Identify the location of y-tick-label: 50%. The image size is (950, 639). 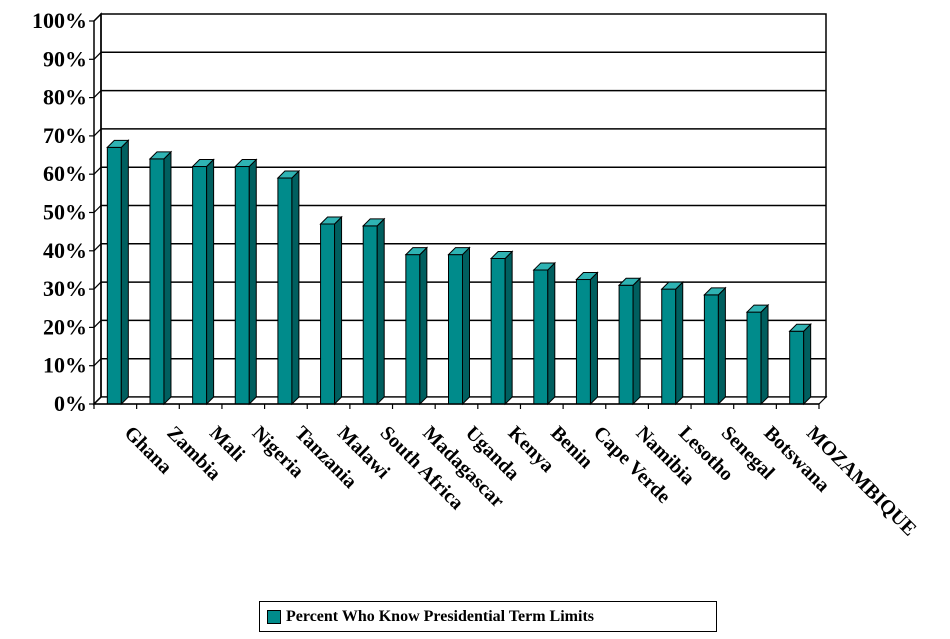
(65, 212).